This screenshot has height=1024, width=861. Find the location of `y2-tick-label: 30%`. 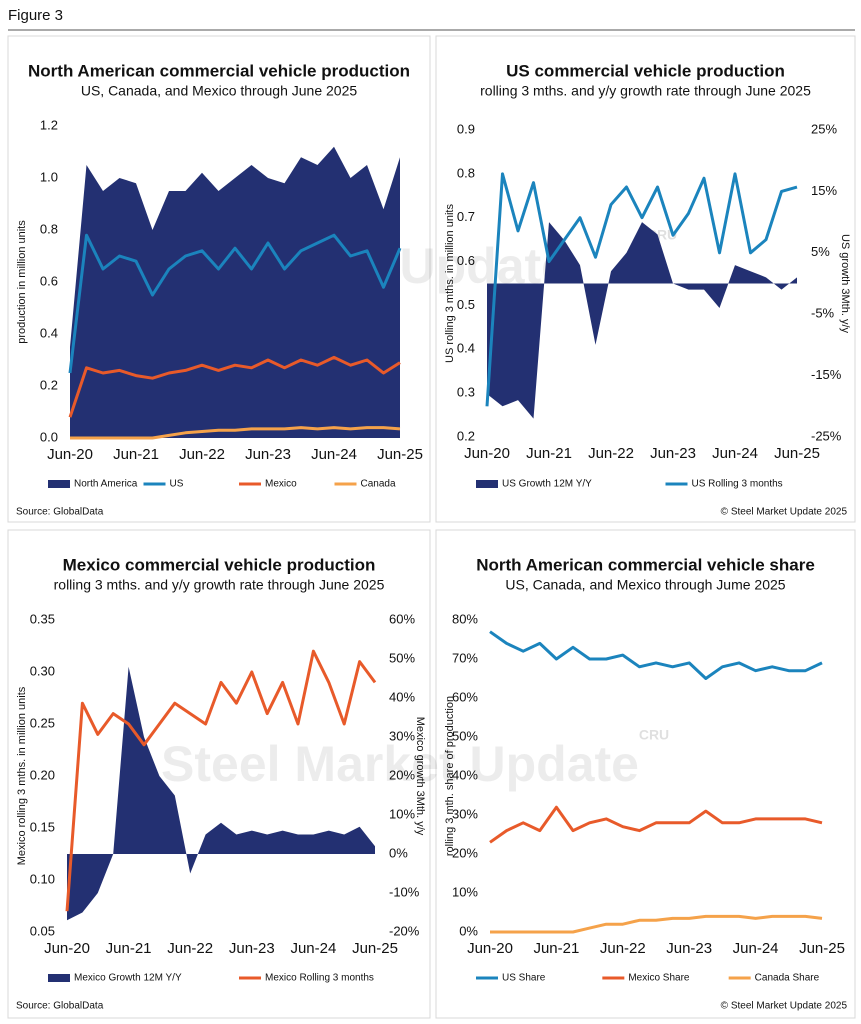

y2-tick-label: 30% is located at coordinates (402, 735).